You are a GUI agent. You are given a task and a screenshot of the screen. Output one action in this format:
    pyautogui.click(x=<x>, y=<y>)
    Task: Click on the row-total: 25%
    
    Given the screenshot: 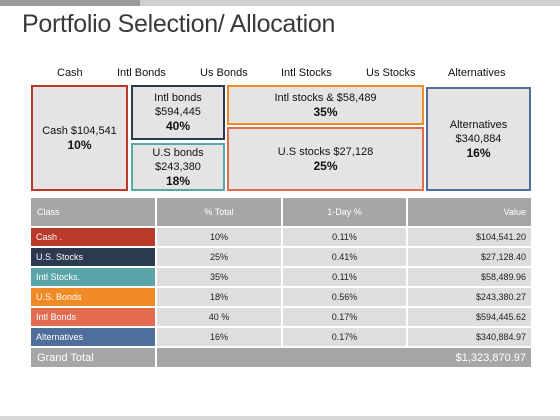 What is the action you would take?
    pyautogui.click(x=219, y=256)
    